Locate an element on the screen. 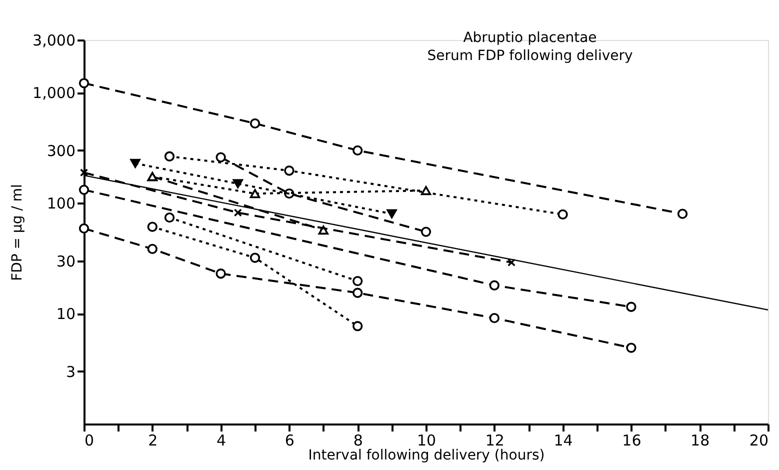 This screenshot has height=470, width=779. x-axis-title: Interval following delivery (hours) is located at coordinates (426, 456).